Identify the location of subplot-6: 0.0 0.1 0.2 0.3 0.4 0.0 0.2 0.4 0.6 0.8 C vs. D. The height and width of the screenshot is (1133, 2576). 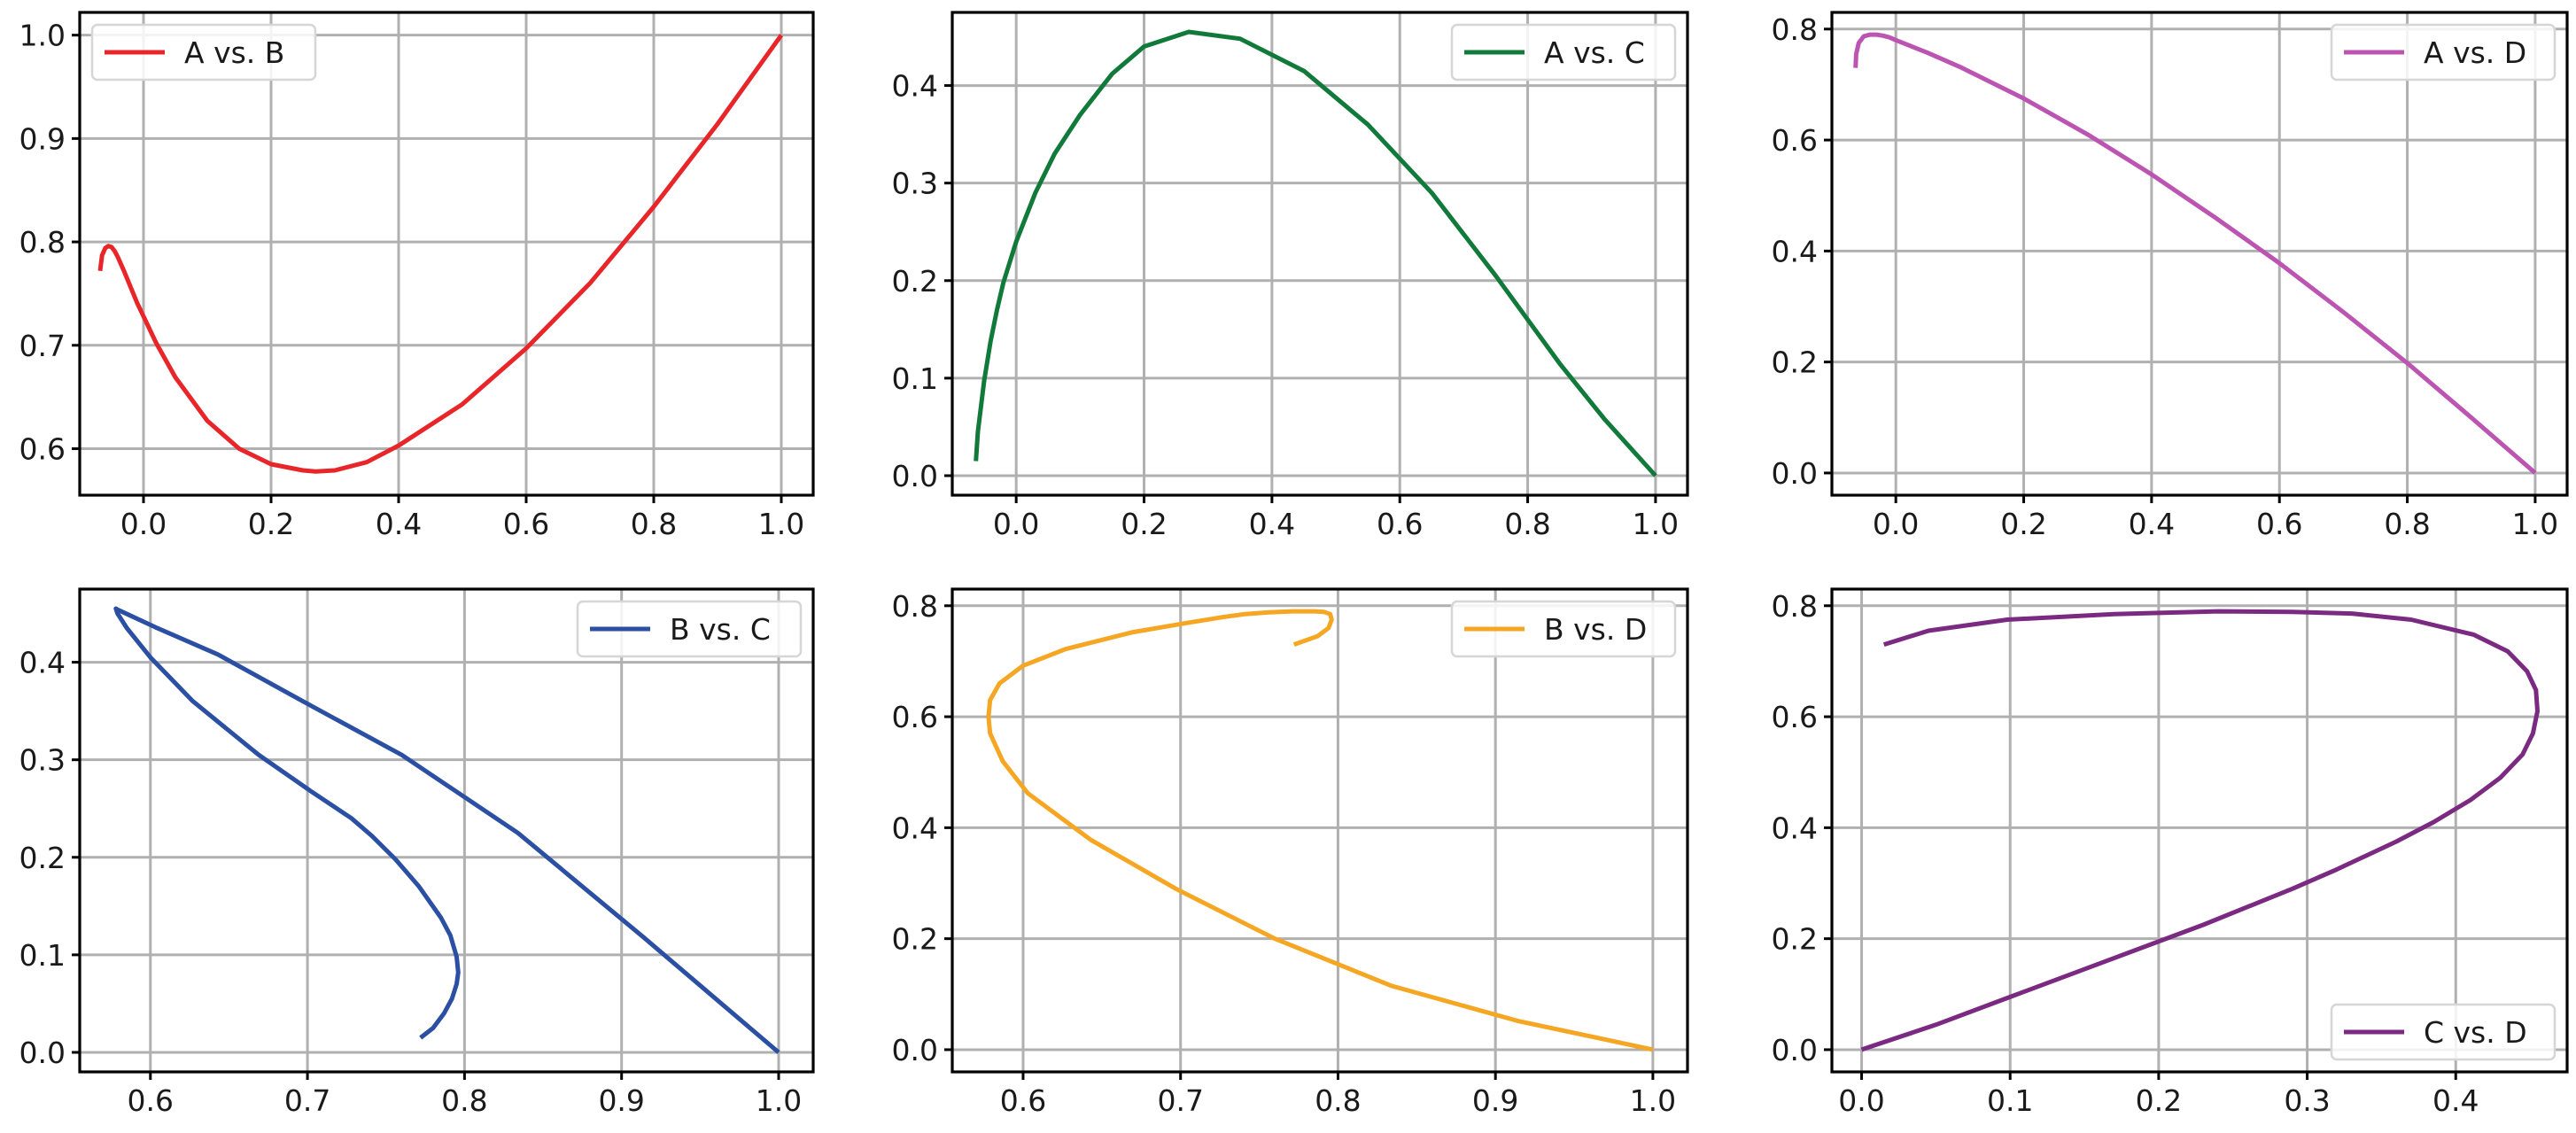
(2170, 852).